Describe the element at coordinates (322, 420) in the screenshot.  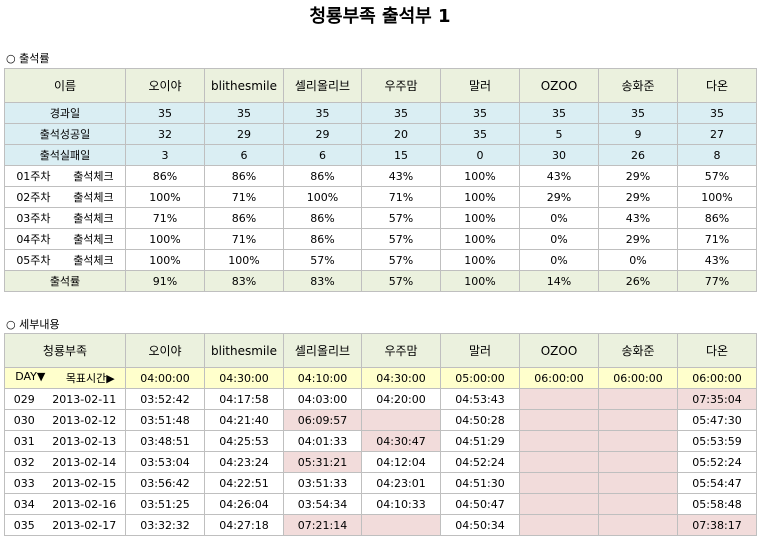
I see `time-cell: 06:09:57` at that location.